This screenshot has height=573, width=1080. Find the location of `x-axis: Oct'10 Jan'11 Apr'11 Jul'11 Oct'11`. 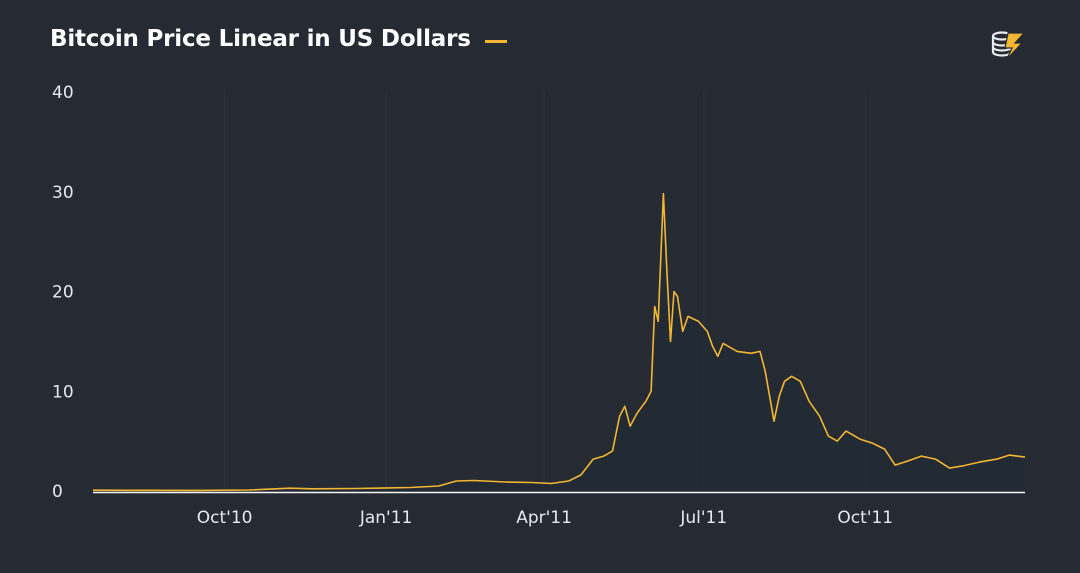

x-axis: Oct'10 Jan'11 Apr'11 Jul'11 Oct'11 is located at coordinates (545, 518).